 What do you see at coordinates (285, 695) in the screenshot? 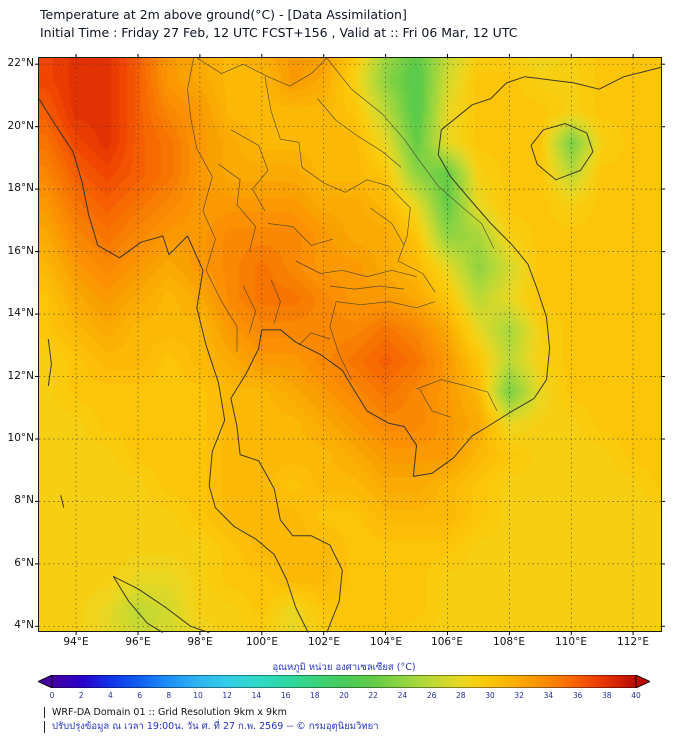
I see `colorbar-tick-label: 16` at bounding box center [285, 695].